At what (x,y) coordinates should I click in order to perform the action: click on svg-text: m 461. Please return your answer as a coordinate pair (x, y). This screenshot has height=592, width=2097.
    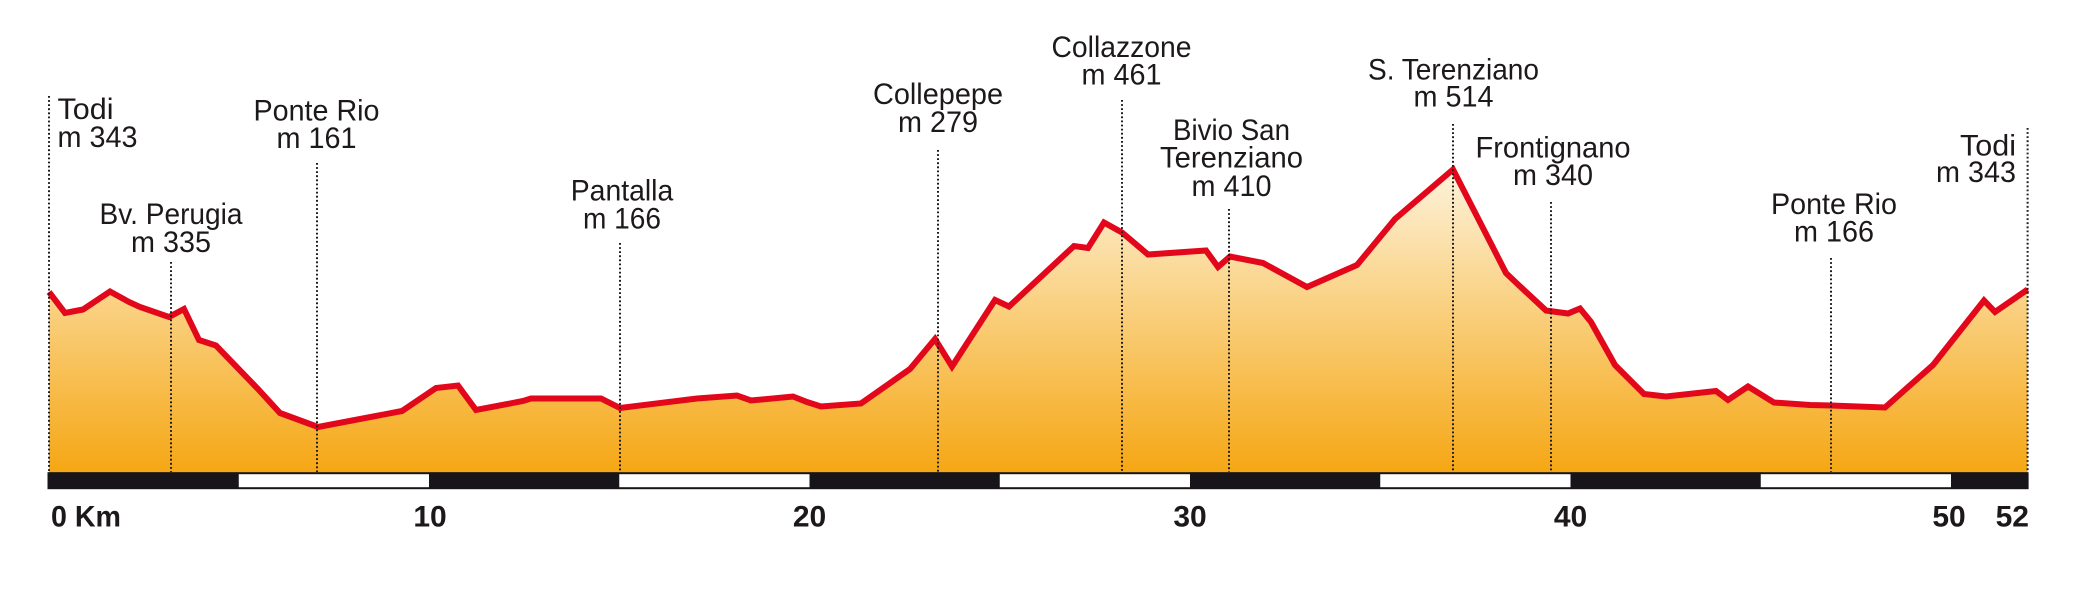
    Looking at the image, I should click on (1122, 75).